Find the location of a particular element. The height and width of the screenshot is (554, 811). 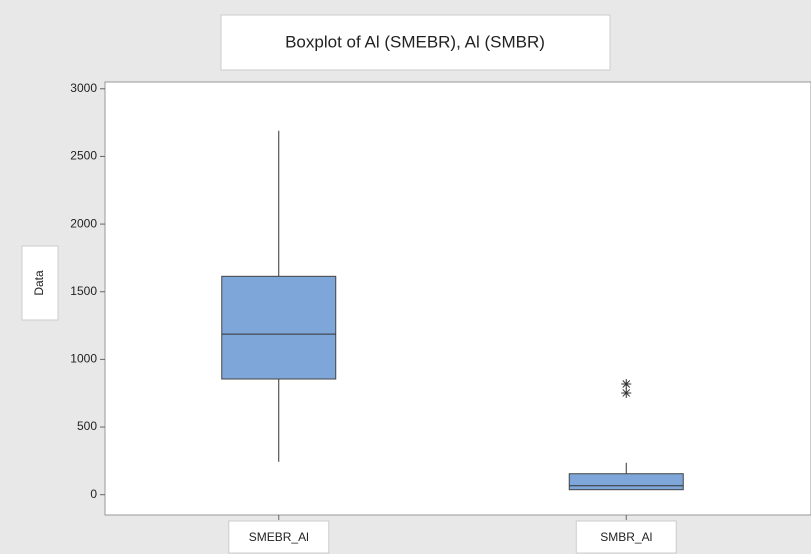

chart-title: Boxplot of Al (SMEBR), Al (SMBR) is located at coordinates (415, 41).